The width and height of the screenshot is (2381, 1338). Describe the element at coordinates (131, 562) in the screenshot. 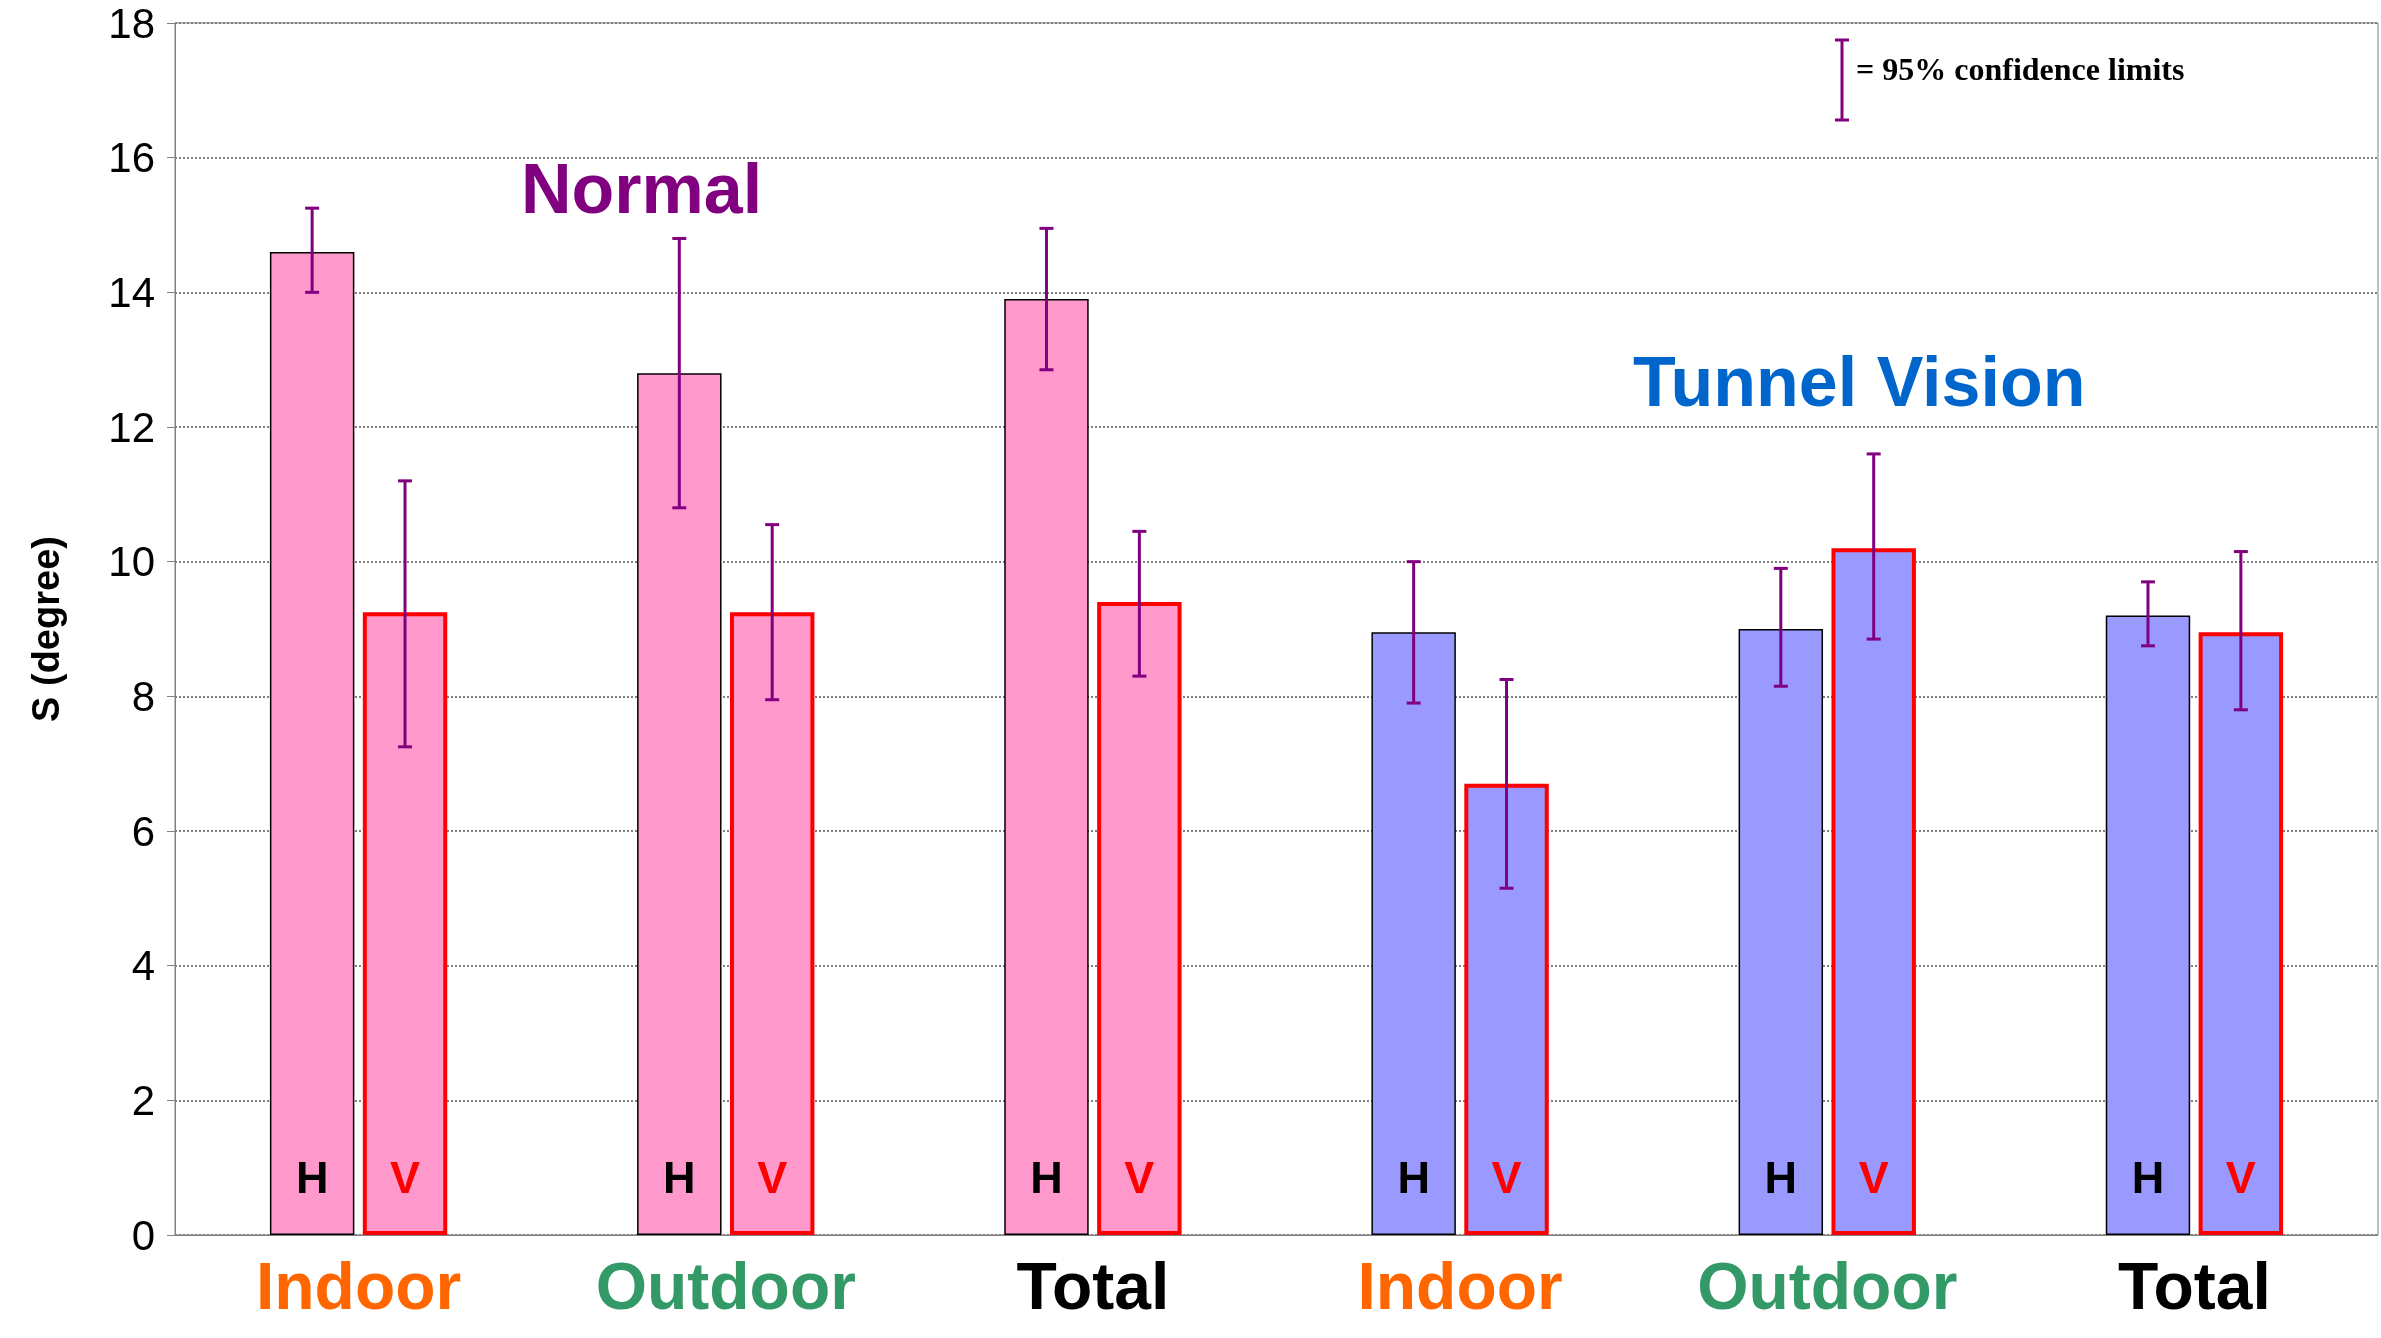

I see `y-tick-label: 10` at that location.